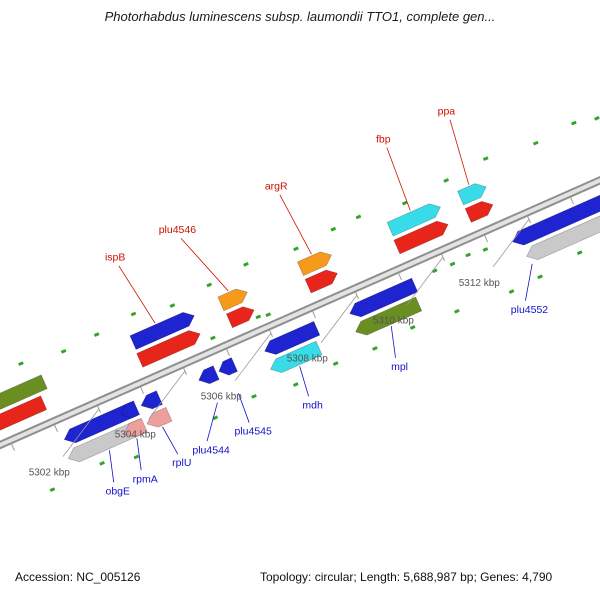 The image size is (600, 600). I want to click on gene-arrow-mdh-cog, so click(295, 358).